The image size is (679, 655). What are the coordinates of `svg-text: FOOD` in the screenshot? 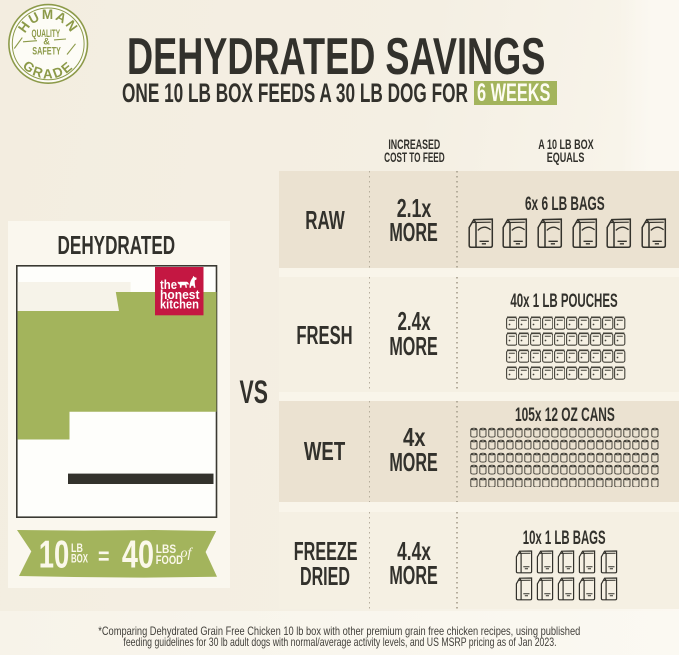 It's located at (169, 560).